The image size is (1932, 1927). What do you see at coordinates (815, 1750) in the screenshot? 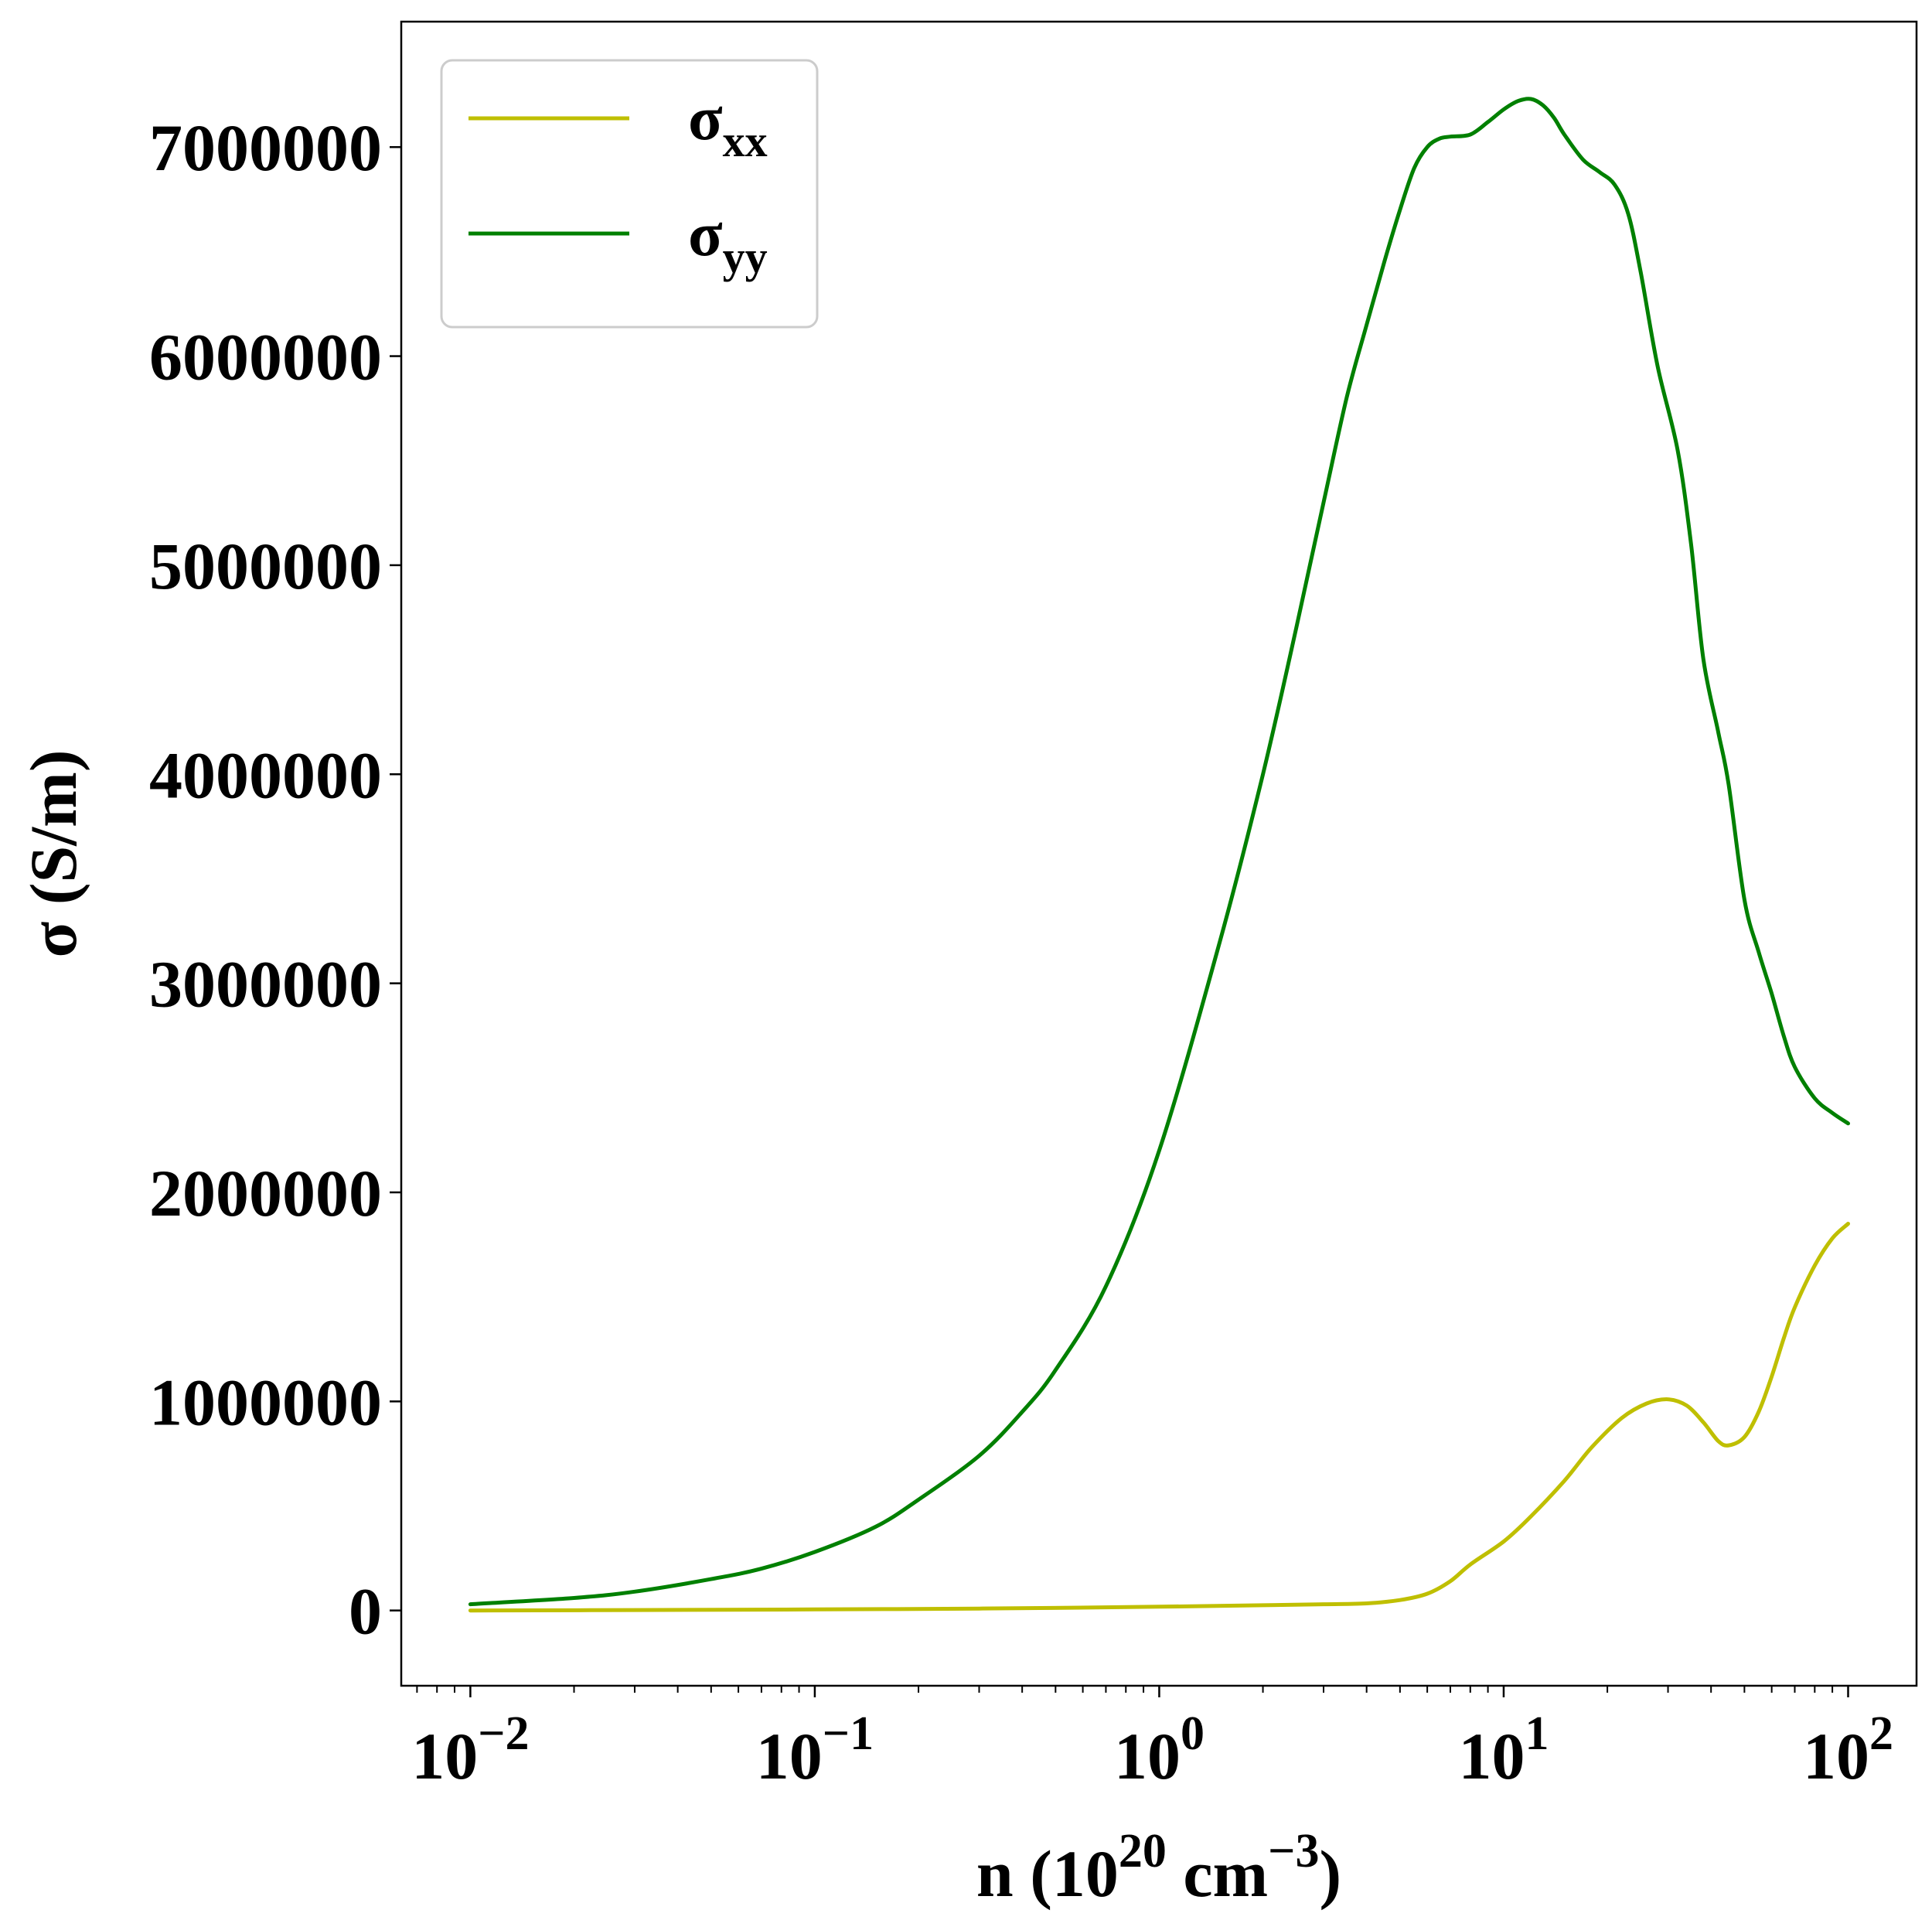
I see `x-tick-label: 10⁻¹` at bounding box center [815, 1750].